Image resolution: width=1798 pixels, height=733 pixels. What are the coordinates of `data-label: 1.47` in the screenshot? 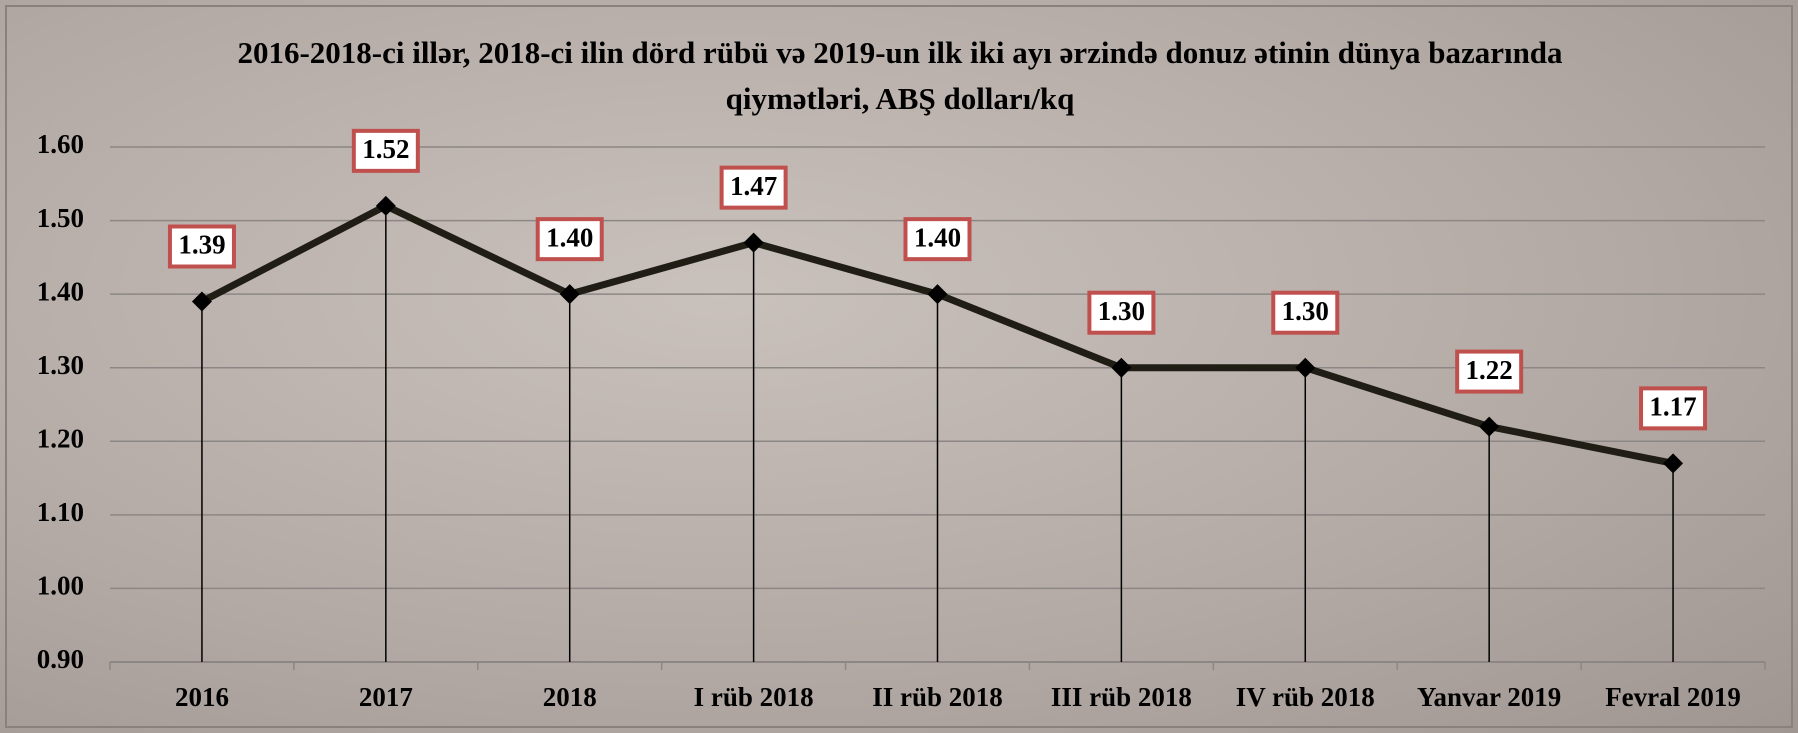 It's located at (753, 186).